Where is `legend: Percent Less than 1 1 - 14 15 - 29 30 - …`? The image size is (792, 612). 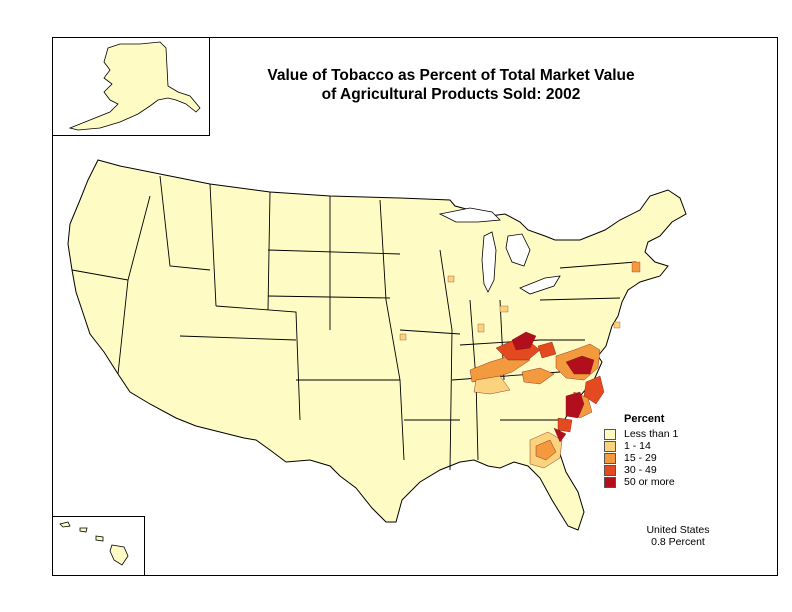 legend: Percent Less than 1 1 - 14 15 - 29 30 - … is located at coordinates (641, 450).